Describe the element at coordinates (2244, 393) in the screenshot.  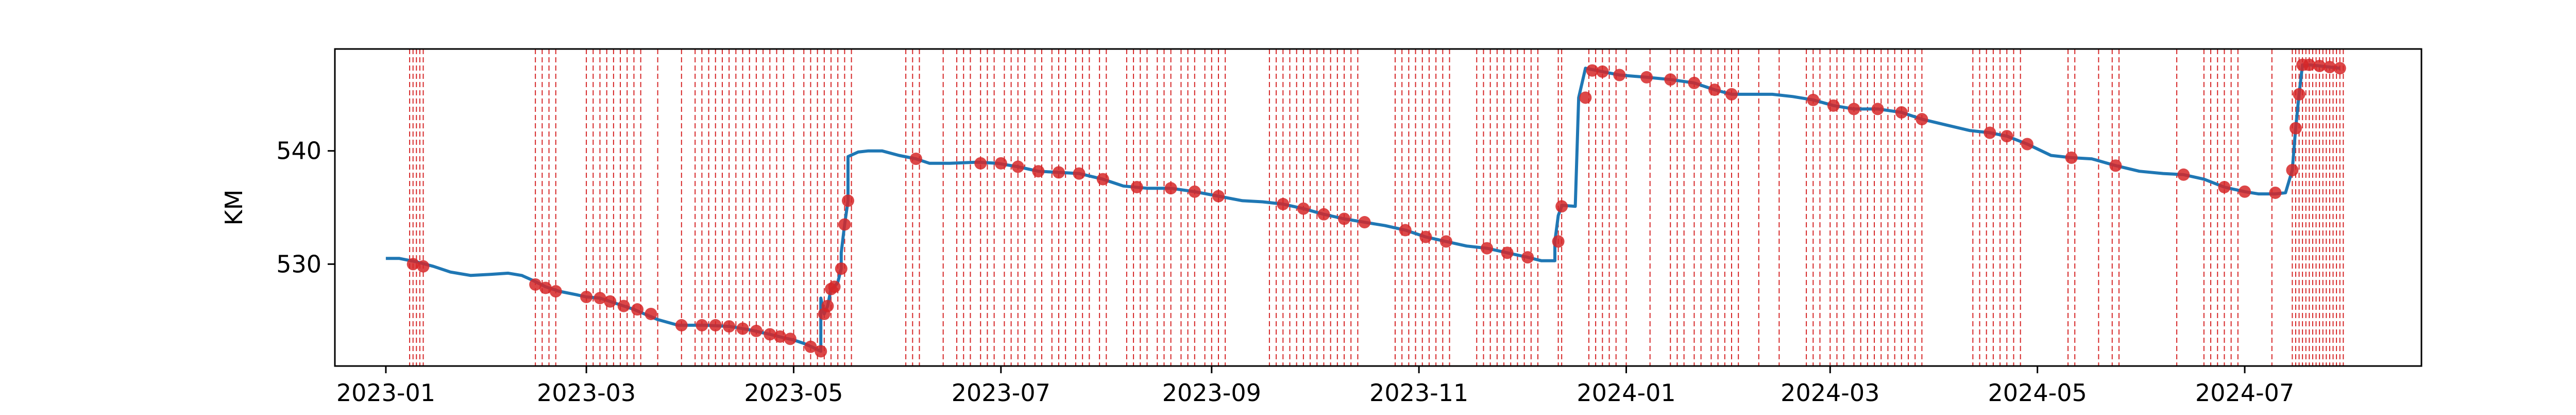
I see `x-tick-label: 2024-07` at that location.